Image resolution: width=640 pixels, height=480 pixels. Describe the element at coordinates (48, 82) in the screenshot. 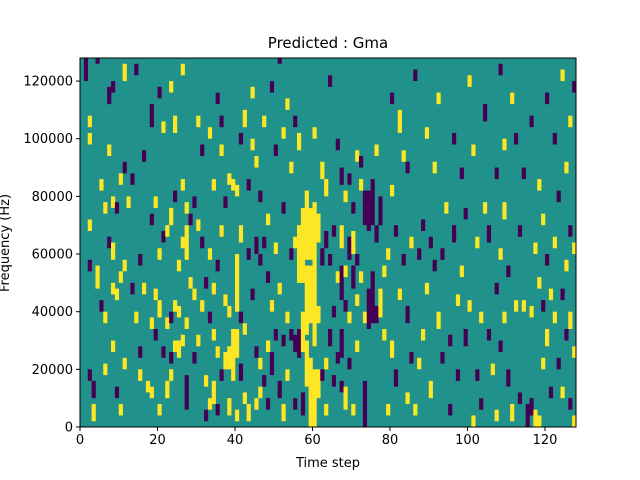

I see `y-tick-label: 120000` at that location.